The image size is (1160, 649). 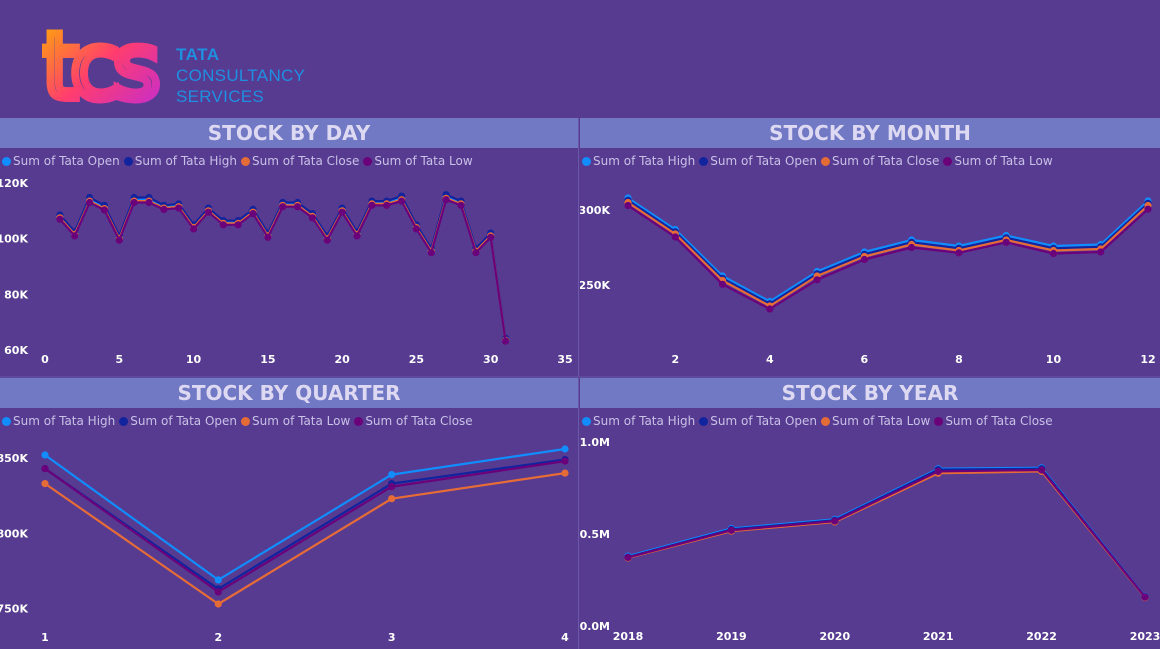 What do you see at coordinates (289, 393) in the screenshot?
I see `panel-title: STOCK BY QUARTER` at bounding box center [289, 393].